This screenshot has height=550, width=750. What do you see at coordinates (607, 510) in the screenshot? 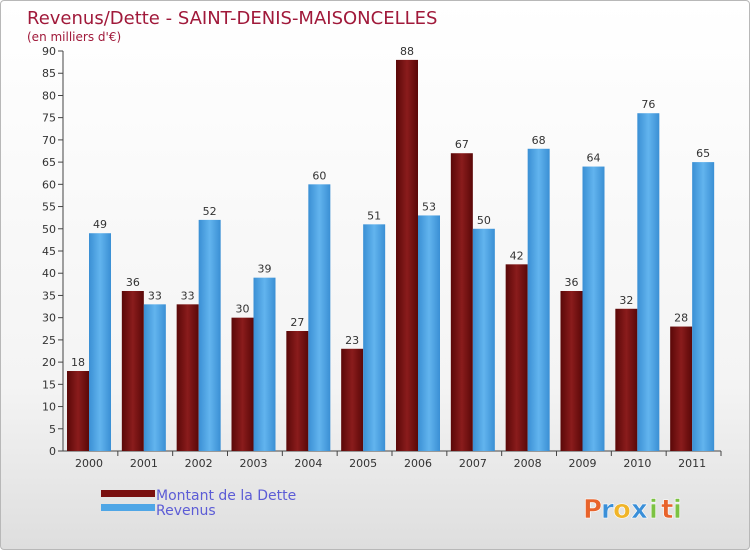
I see `logo-letter: r` at bounding box center [607, 510].